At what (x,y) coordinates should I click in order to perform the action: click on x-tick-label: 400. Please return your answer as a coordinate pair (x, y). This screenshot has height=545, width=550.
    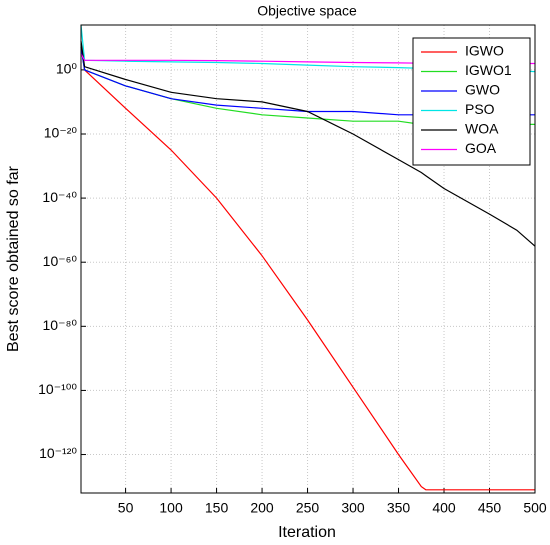
    Looking at the image, I should click on (444, 508).